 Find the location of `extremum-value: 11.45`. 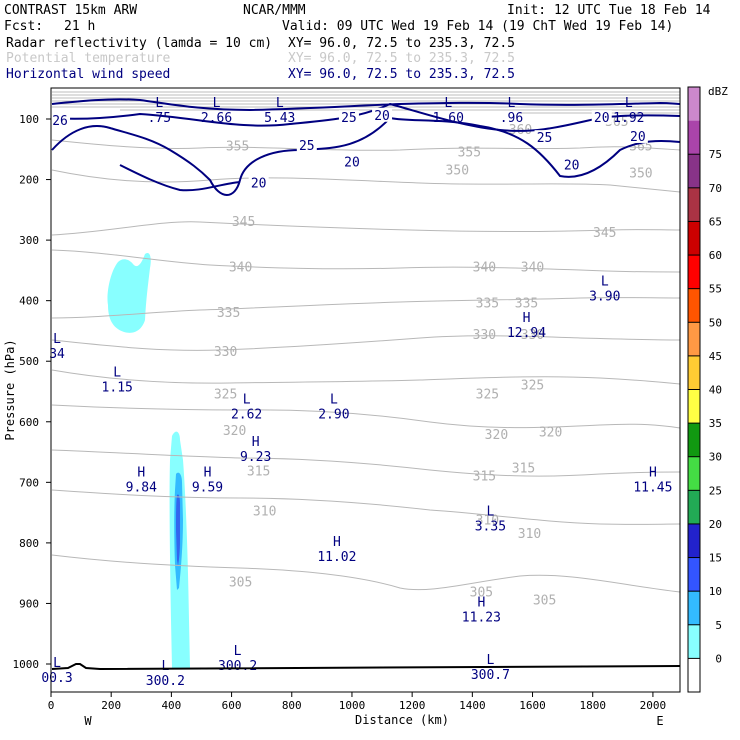

extremum-value: 11.45 is located at coordinates (652, 487).